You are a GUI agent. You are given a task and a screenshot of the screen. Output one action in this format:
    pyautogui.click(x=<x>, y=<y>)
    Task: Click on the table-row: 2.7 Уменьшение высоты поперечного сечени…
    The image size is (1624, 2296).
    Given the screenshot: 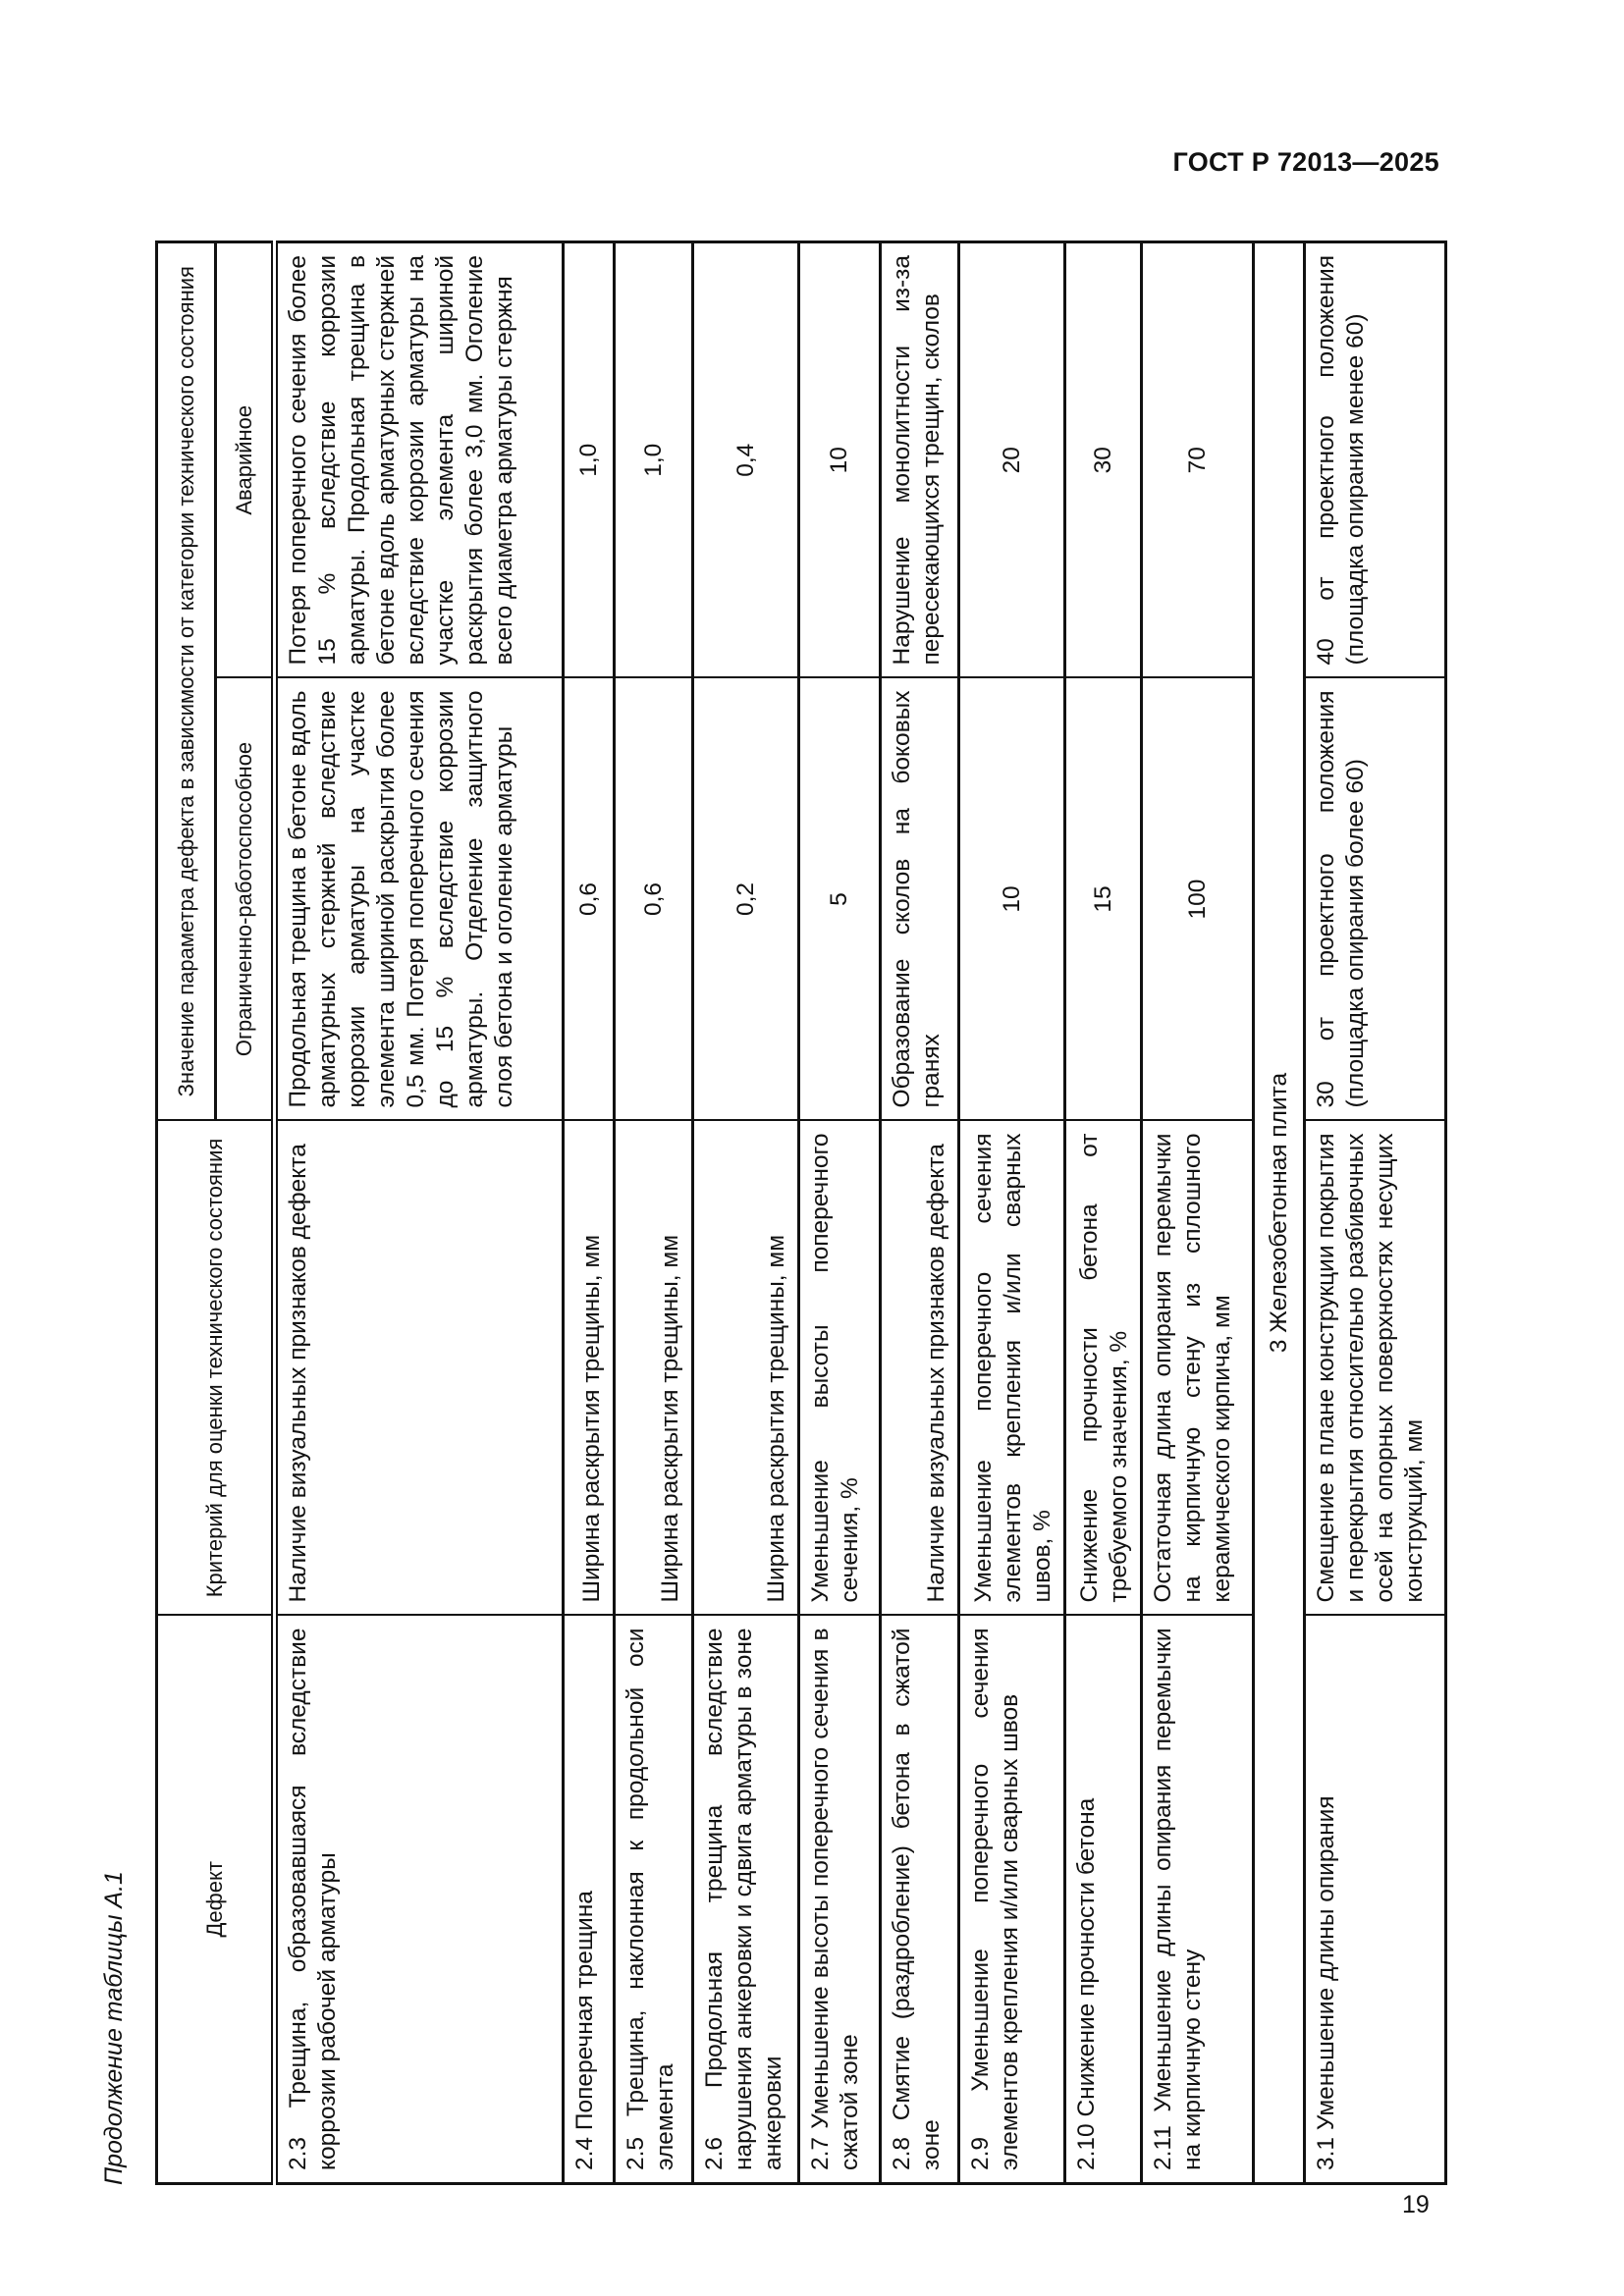 What is the action you would take?
    pyautogui.click(x=839, y=1212)
    